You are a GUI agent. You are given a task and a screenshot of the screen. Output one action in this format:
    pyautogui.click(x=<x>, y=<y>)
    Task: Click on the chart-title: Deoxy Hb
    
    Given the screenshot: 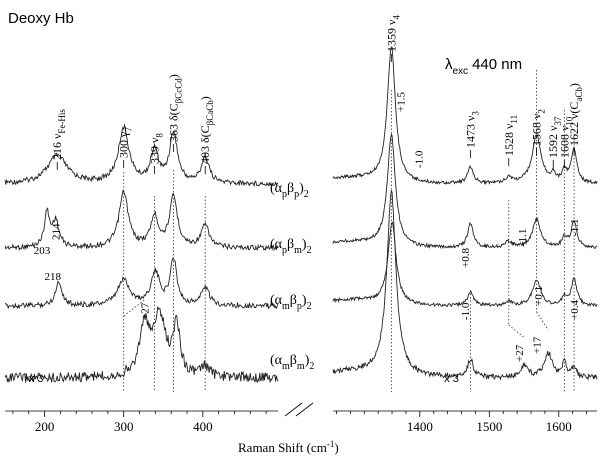 What is the action you would take?
    pyautogui.click(x=41, y=18)
    